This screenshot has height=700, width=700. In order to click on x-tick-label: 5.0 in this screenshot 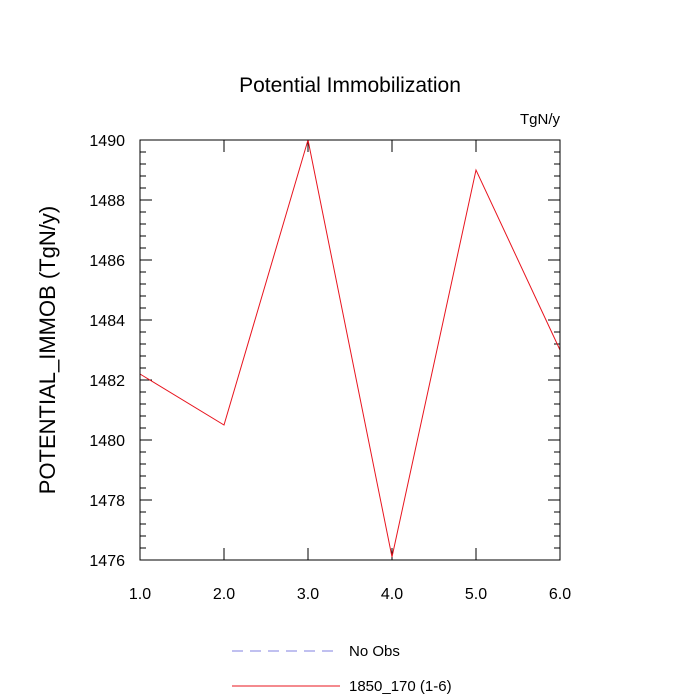, I will do `click(476, 594)`.